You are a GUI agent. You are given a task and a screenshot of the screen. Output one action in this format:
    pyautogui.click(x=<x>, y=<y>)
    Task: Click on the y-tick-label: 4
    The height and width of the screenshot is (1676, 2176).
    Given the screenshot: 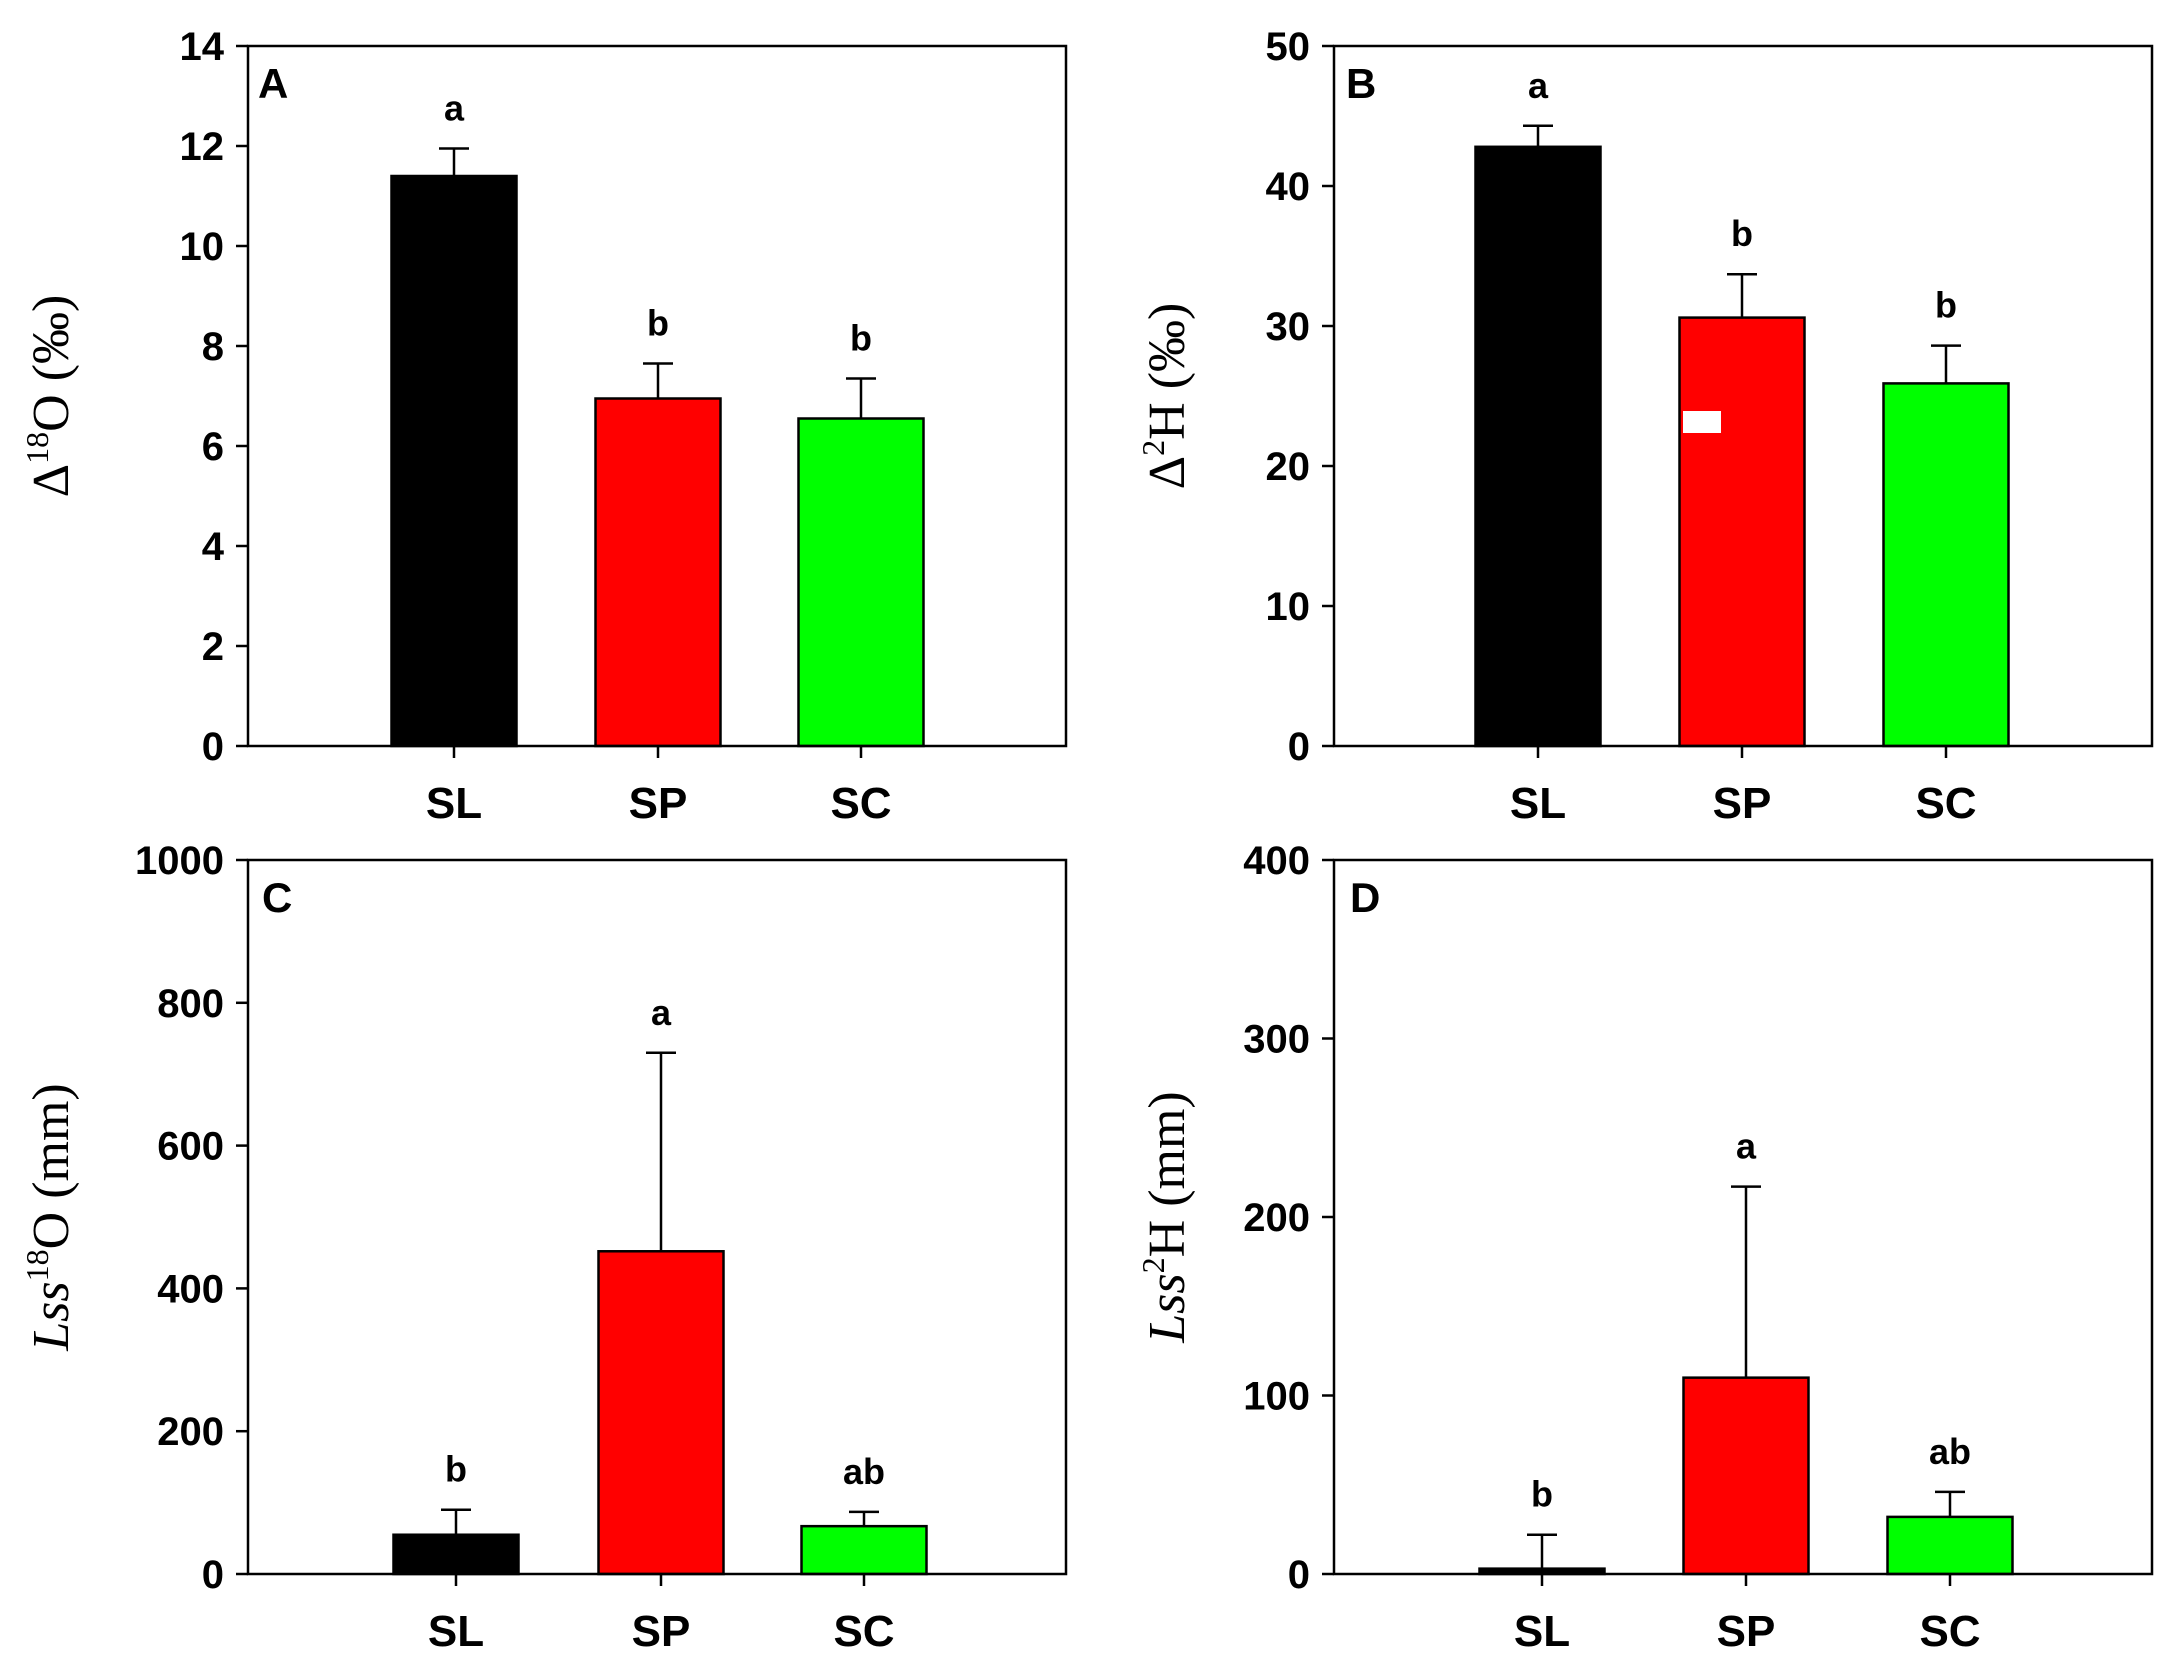 What is the action you would take?
    pyautogui.click(x=213, y=547)
    